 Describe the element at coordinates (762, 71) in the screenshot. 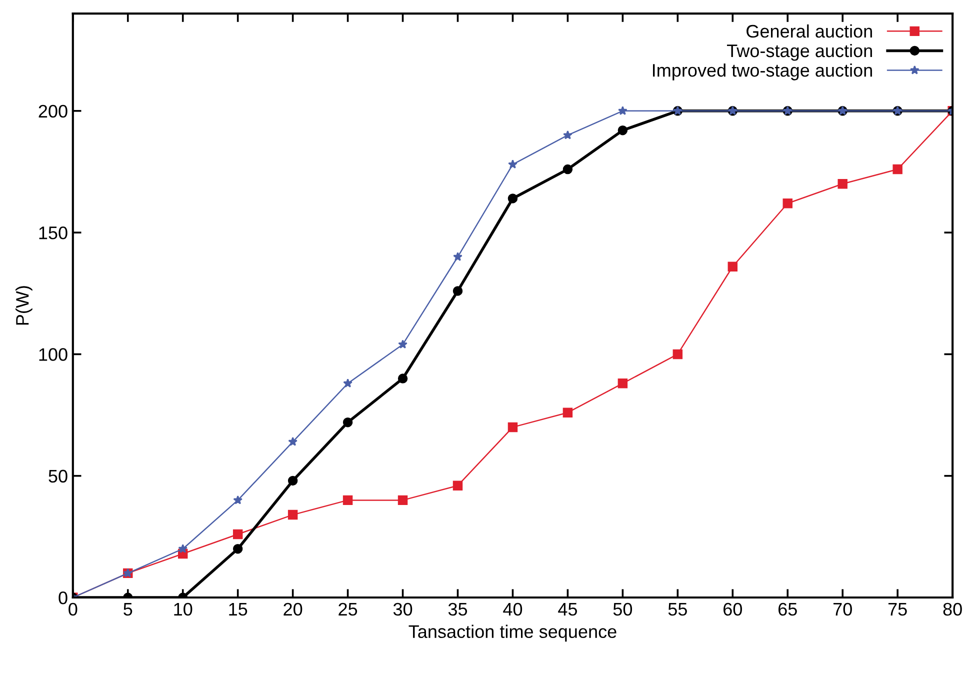

I see `legend-label: Improved two-stage auction` at that location.